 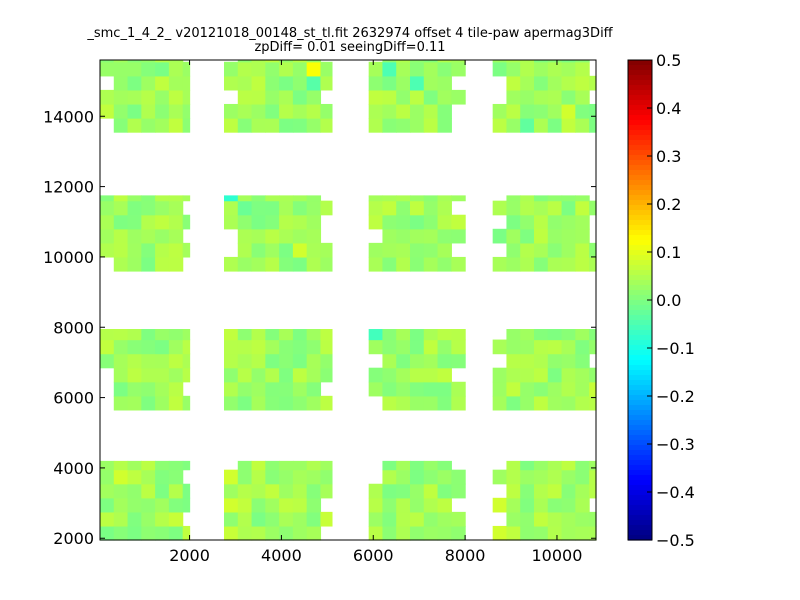 I want to click on y-tick-label: 12000, so click(x=68, y=187).